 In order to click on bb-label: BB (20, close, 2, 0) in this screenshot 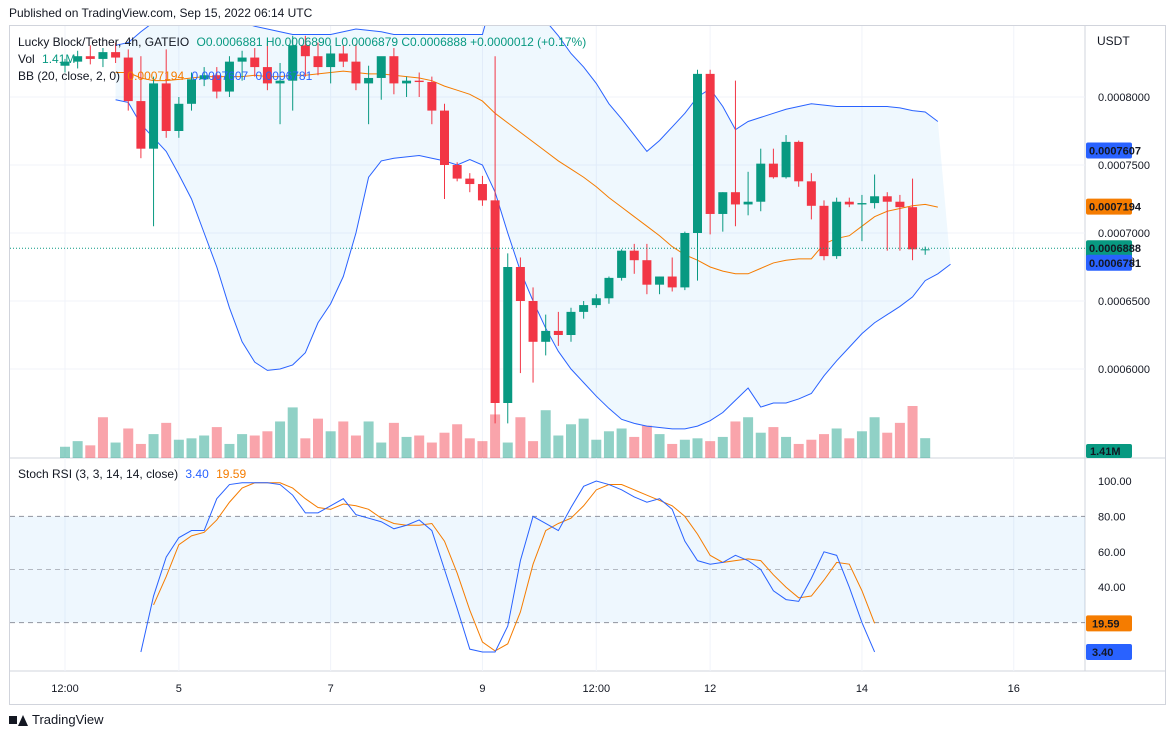, I will do `click(69, 76)`.